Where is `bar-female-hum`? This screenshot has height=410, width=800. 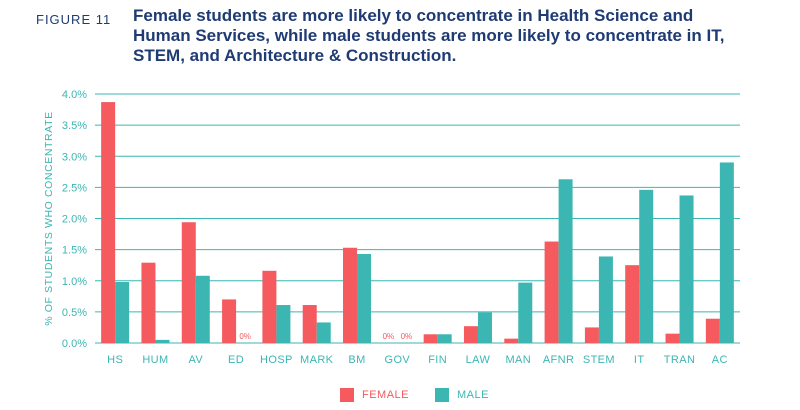 bar-female-hum is located at coordinates (148, 302).